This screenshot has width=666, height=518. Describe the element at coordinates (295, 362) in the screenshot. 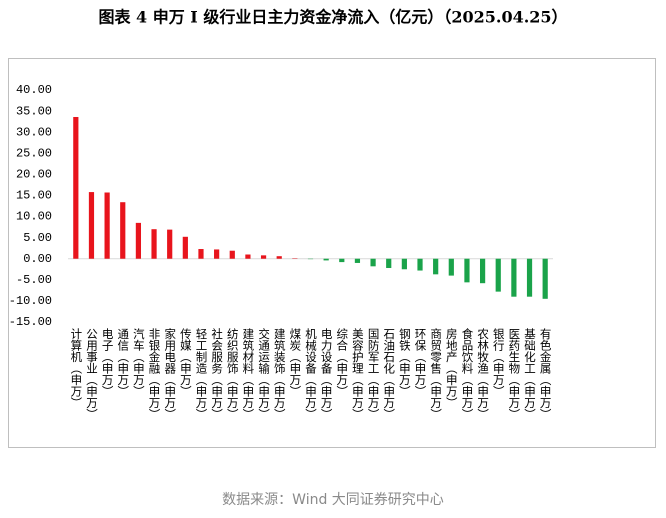

I see `x-tick-label: 煤炭（申万）` at that location.